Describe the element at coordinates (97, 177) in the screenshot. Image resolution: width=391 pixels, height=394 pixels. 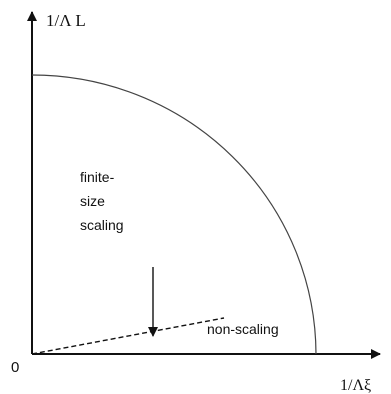
I see `region-label-line-1: finite-` at that location.